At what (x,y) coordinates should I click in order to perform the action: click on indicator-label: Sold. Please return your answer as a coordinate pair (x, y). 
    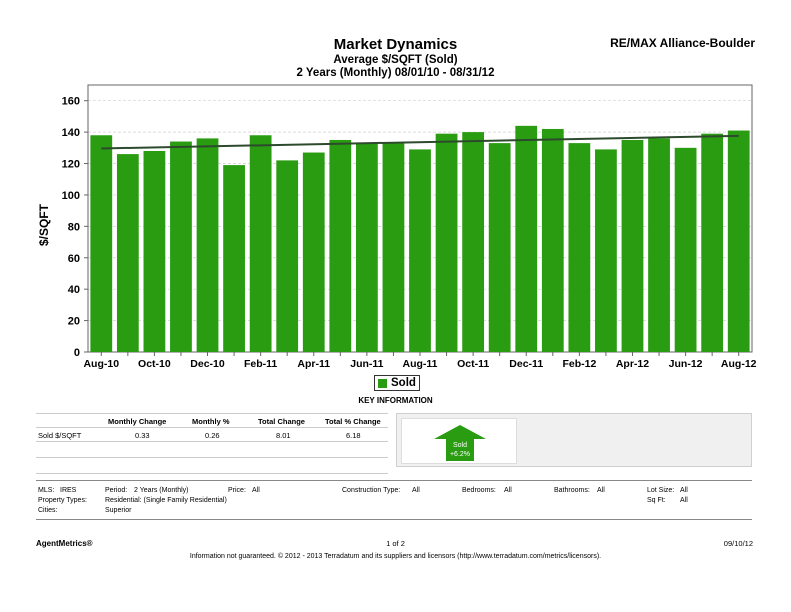
    Looking at the image, I should click on (459, 445).